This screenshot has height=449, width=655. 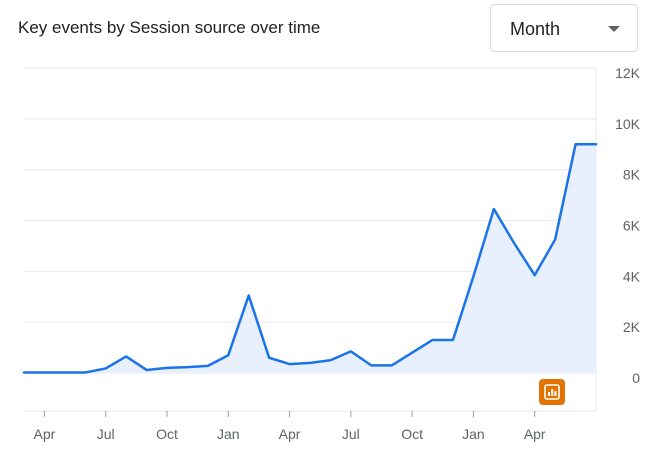 What do you see at coordinates (632, 327) in the screenshot?
I see `y-tick-label: 2K` at bounding box center [632, 327].